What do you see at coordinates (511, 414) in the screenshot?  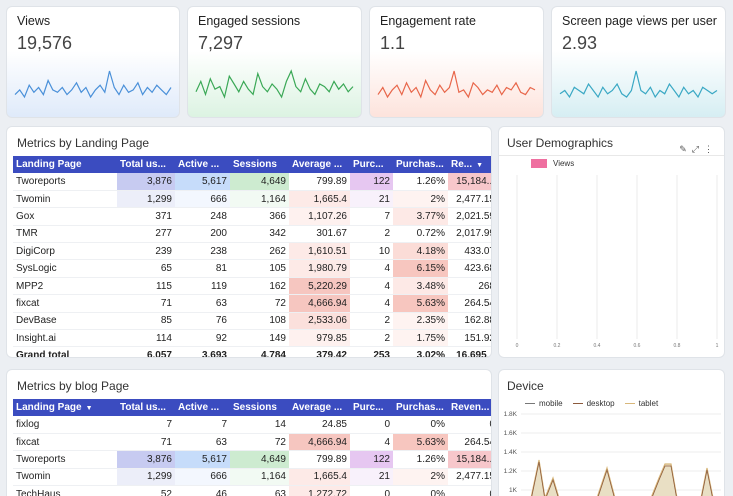 I see `y-tick-label: 1.8K` at bounding box center [511, 414].